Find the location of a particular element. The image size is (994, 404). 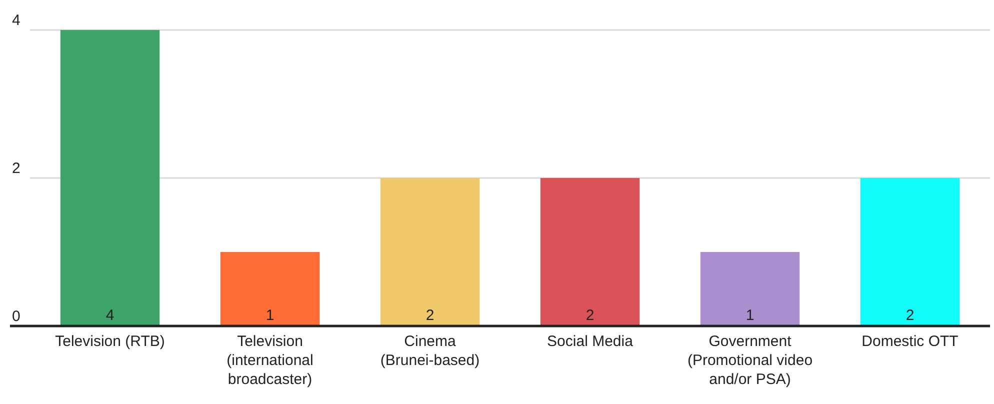

data-label: 4 is located at coordinates (110, 315).